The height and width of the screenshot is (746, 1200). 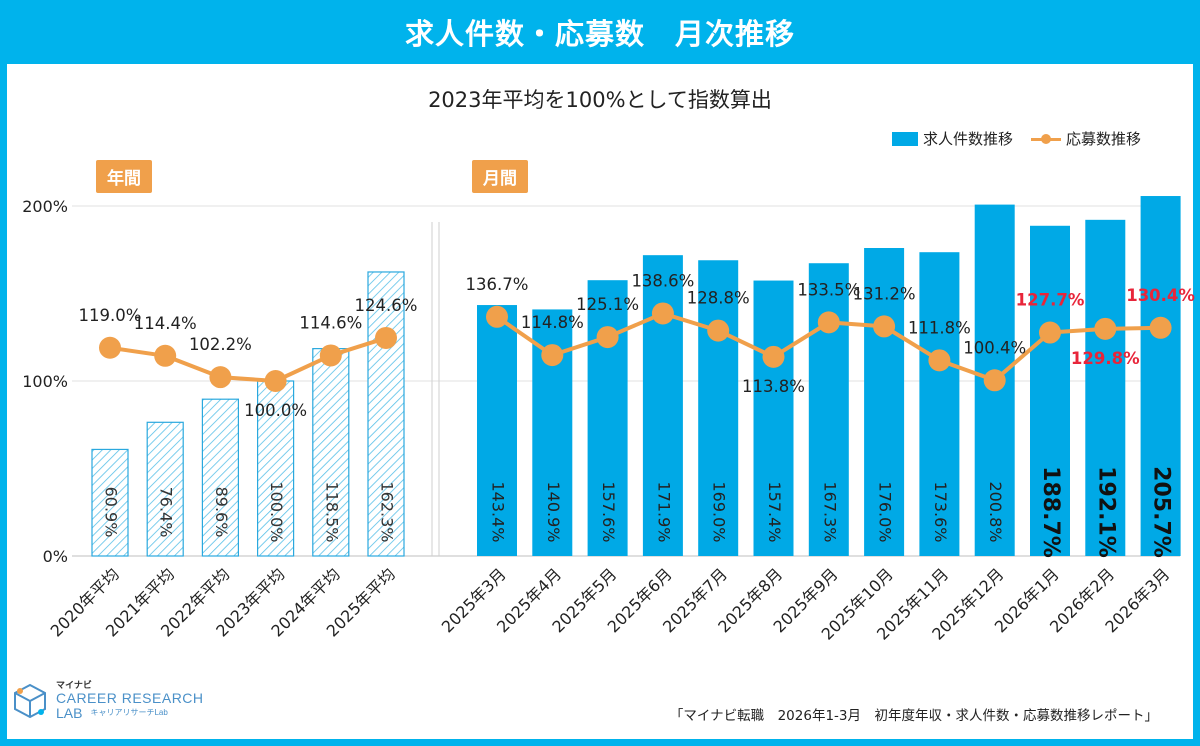 What do you see at coordinates (940, 511) in the screenshot?
I see `bar-value-label: 173.6%` at bounding box center [940, 511].